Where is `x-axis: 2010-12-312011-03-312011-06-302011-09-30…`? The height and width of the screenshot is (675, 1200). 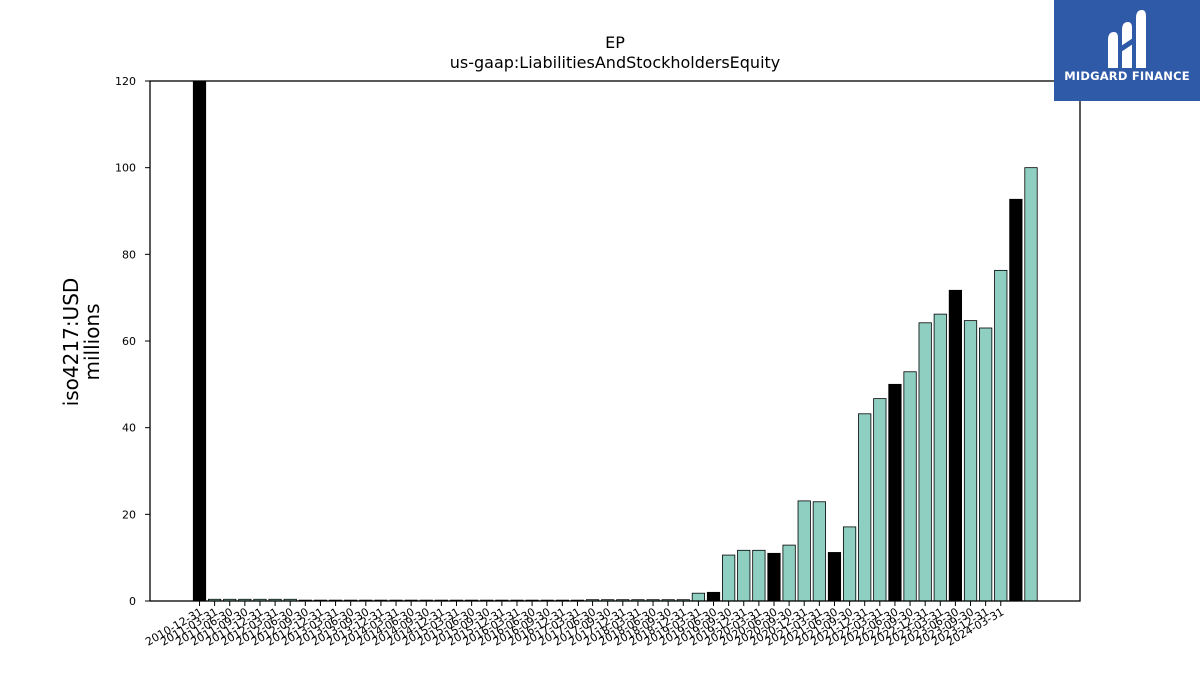
x-axis: 2010-12-312011-03-312011-06-302011-09-30… is located at coordinates (574, 625).